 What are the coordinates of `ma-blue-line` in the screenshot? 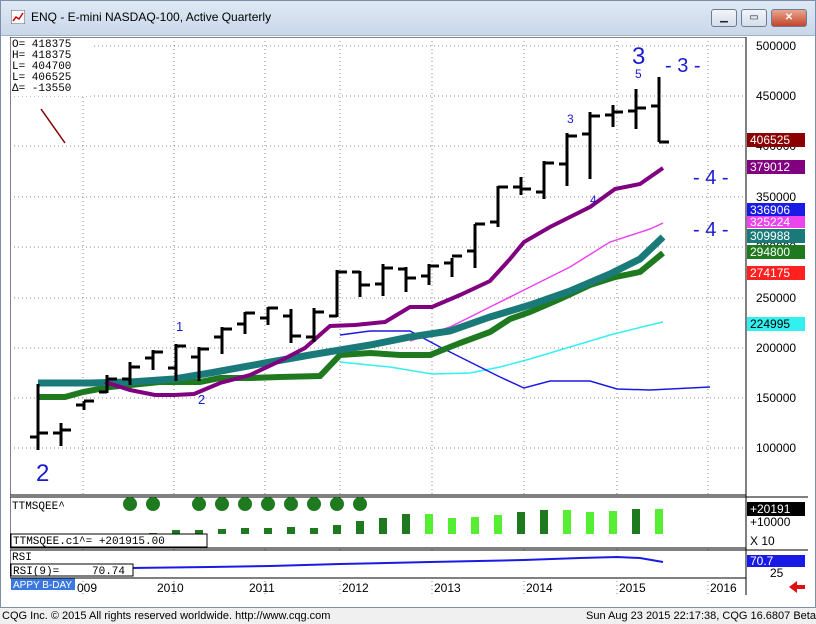 It's located at (525, 360).